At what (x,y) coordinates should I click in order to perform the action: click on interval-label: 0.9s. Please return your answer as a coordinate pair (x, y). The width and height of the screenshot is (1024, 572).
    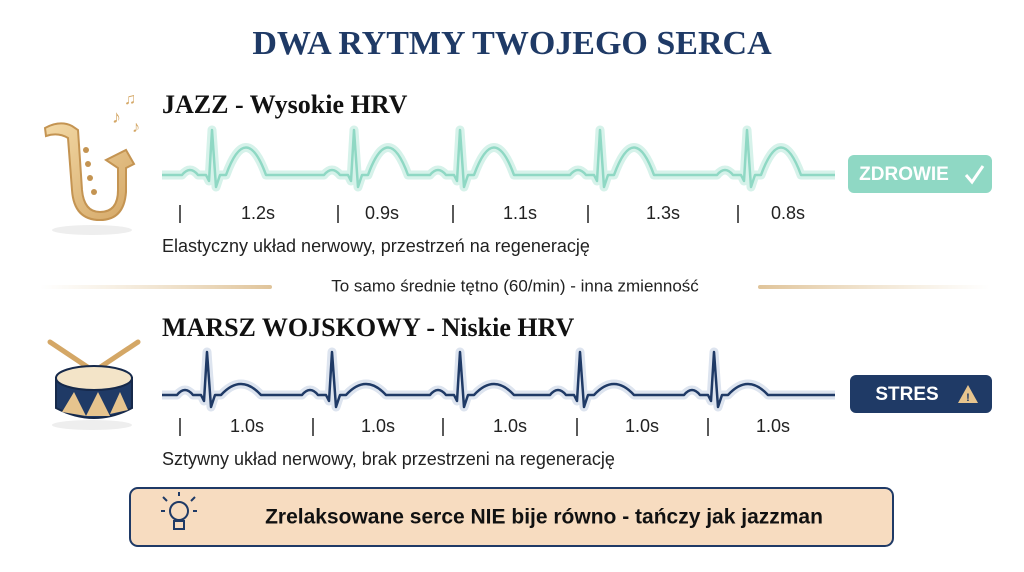
    Looking at the image, I should click on (382, 213).